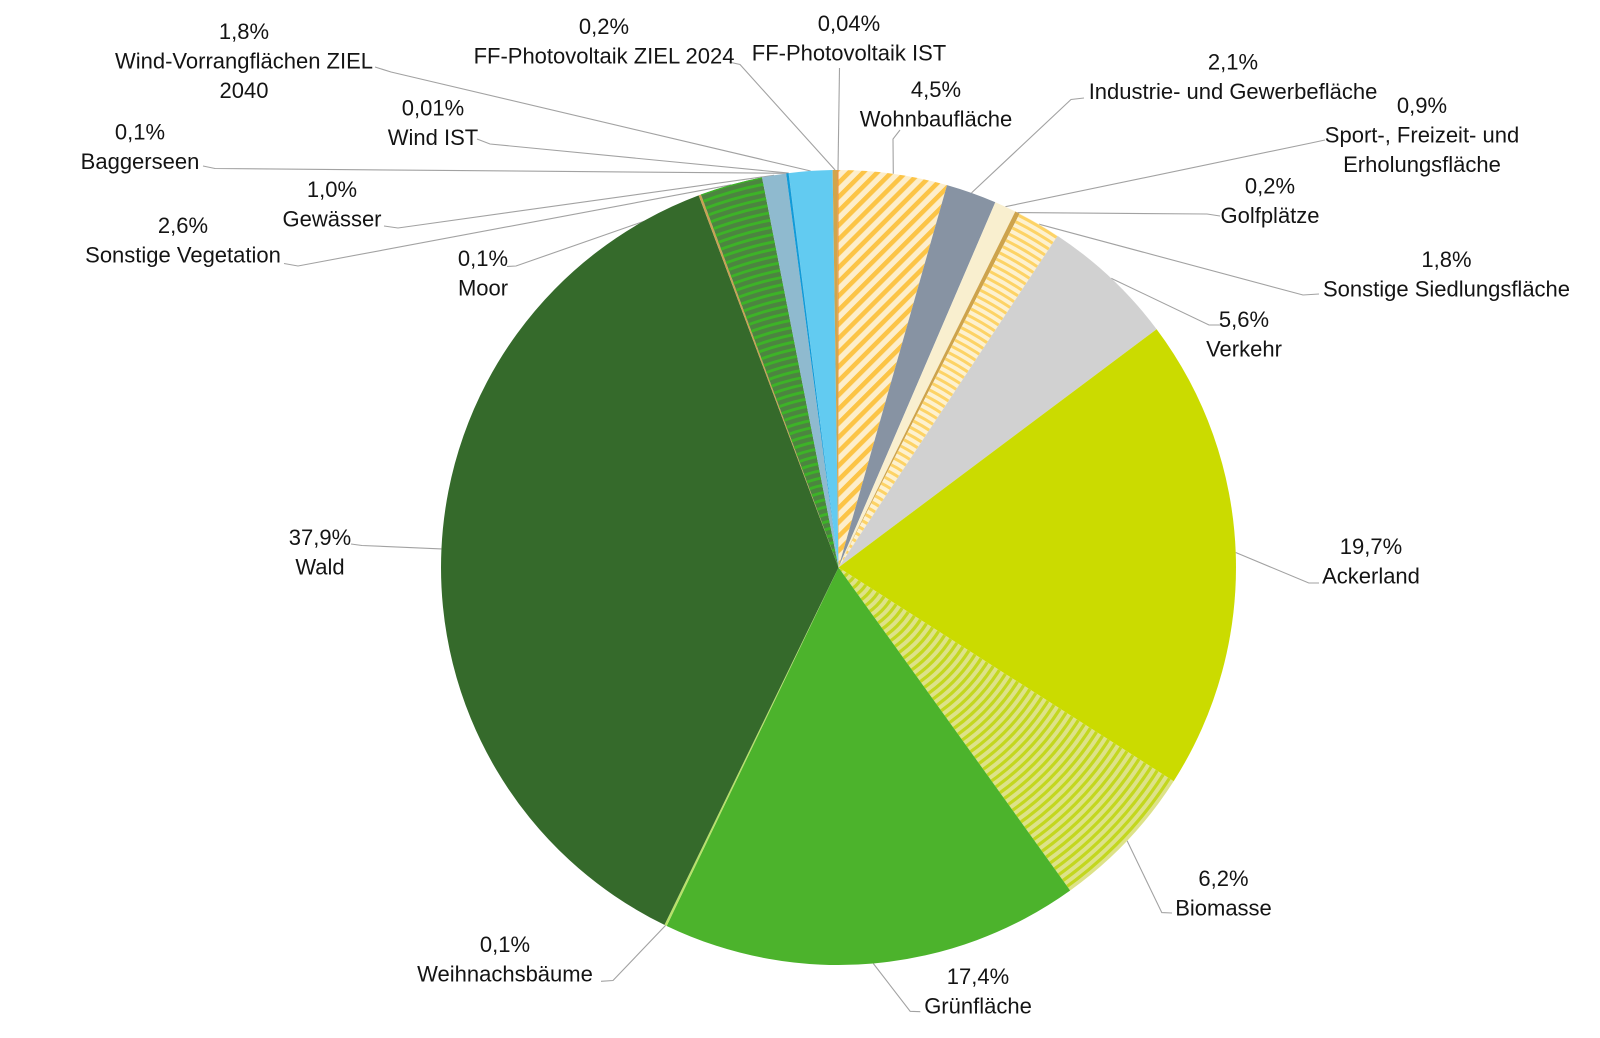 The height and width of the screenshot is (1038, 1600). What do you see at coordinates (1233, 91) in the screenshot?
I see `svg-text: Industrie- und Gewerbefläche` at bounding box center [1233, 91].